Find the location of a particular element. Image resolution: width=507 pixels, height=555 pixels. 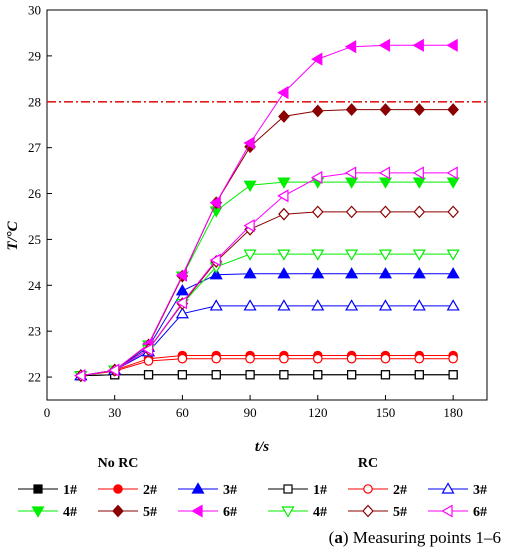

legend-label: 5# is located at coordinates (150, 512).